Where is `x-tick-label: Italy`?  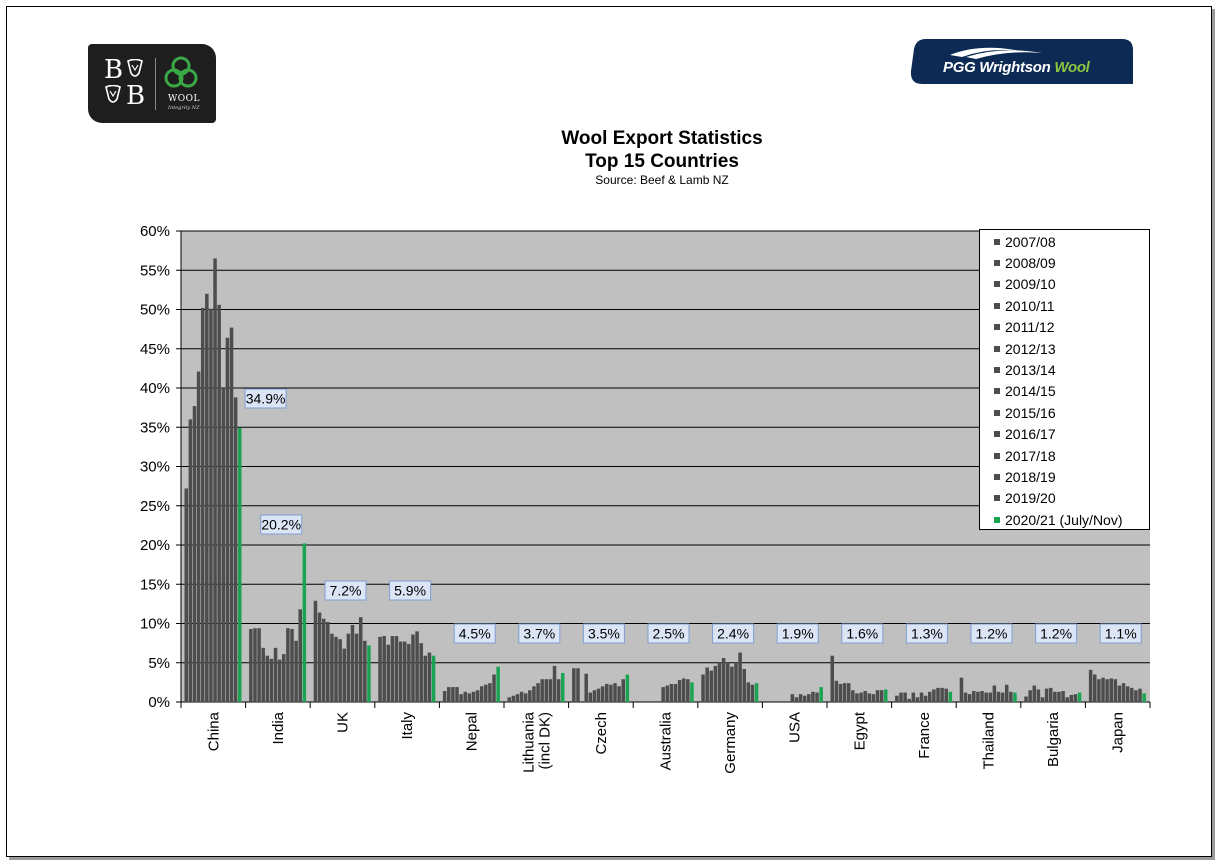 x-tick-label: Italy is located at coordinates (407, 726).